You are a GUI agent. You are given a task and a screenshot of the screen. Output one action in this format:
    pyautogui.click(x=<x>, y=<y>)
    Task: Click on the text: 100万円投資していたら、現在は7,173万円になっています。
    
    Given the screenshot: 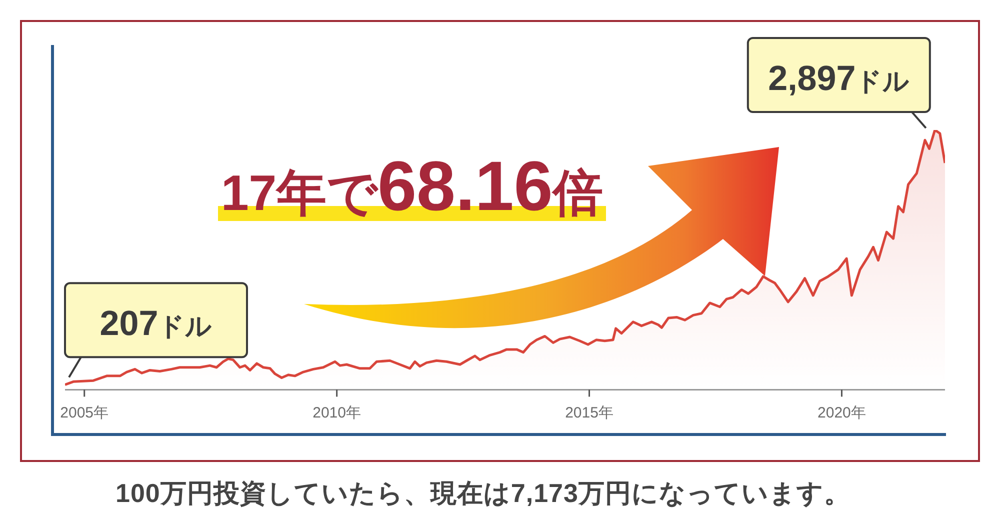 What is the action you would take?
    pyautogui.click(x=483, y=493)
    